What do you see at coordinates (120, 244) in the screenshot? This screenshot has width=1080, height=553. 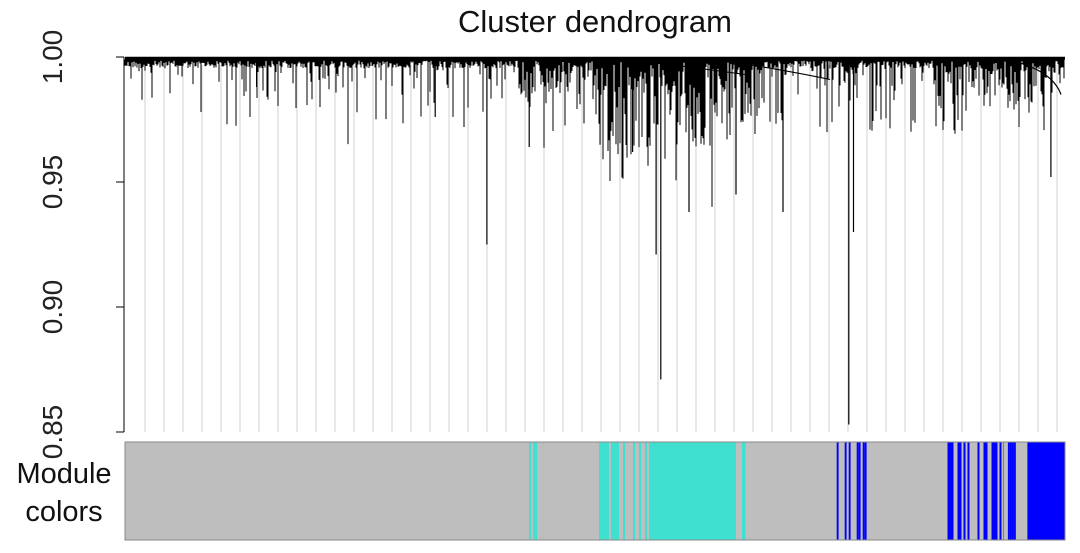 I see `y-axis` at bounding box center [120, 244].